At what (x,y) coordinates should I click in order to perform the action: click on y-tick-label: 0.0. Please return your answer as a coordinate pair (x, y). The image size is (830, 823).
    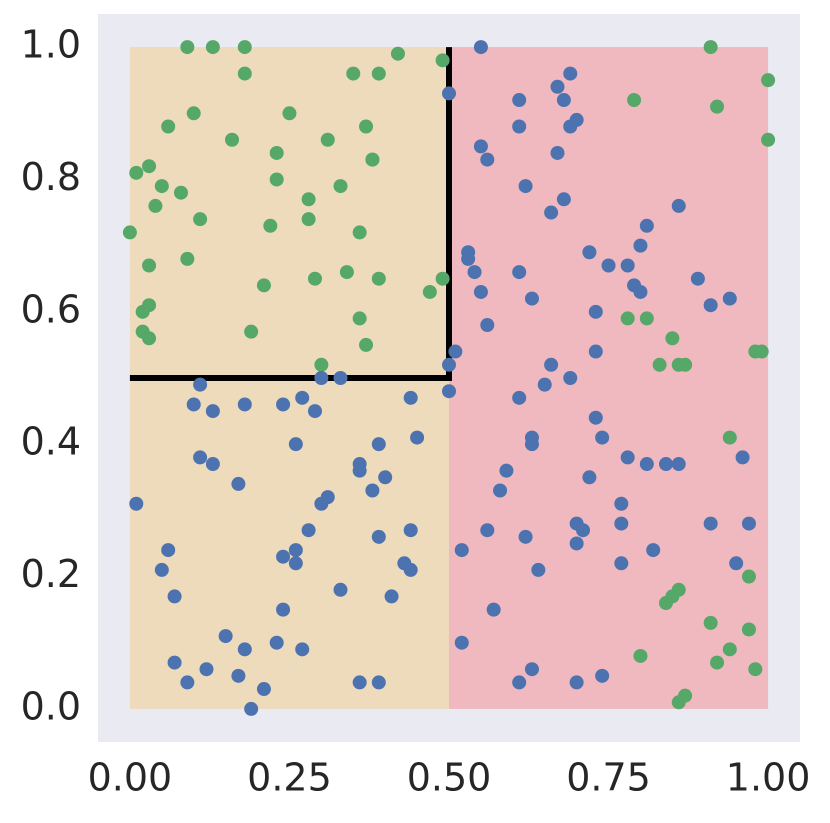
    Looking at the image, I should click on (51, 706).